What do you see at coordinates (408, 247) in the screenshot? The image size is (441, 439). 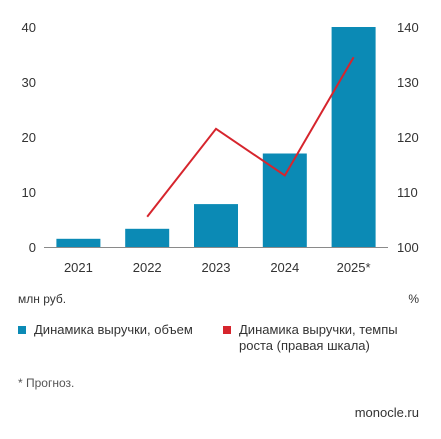 I see `right-tick-label-0: 100` at bounding box center [408, 247].